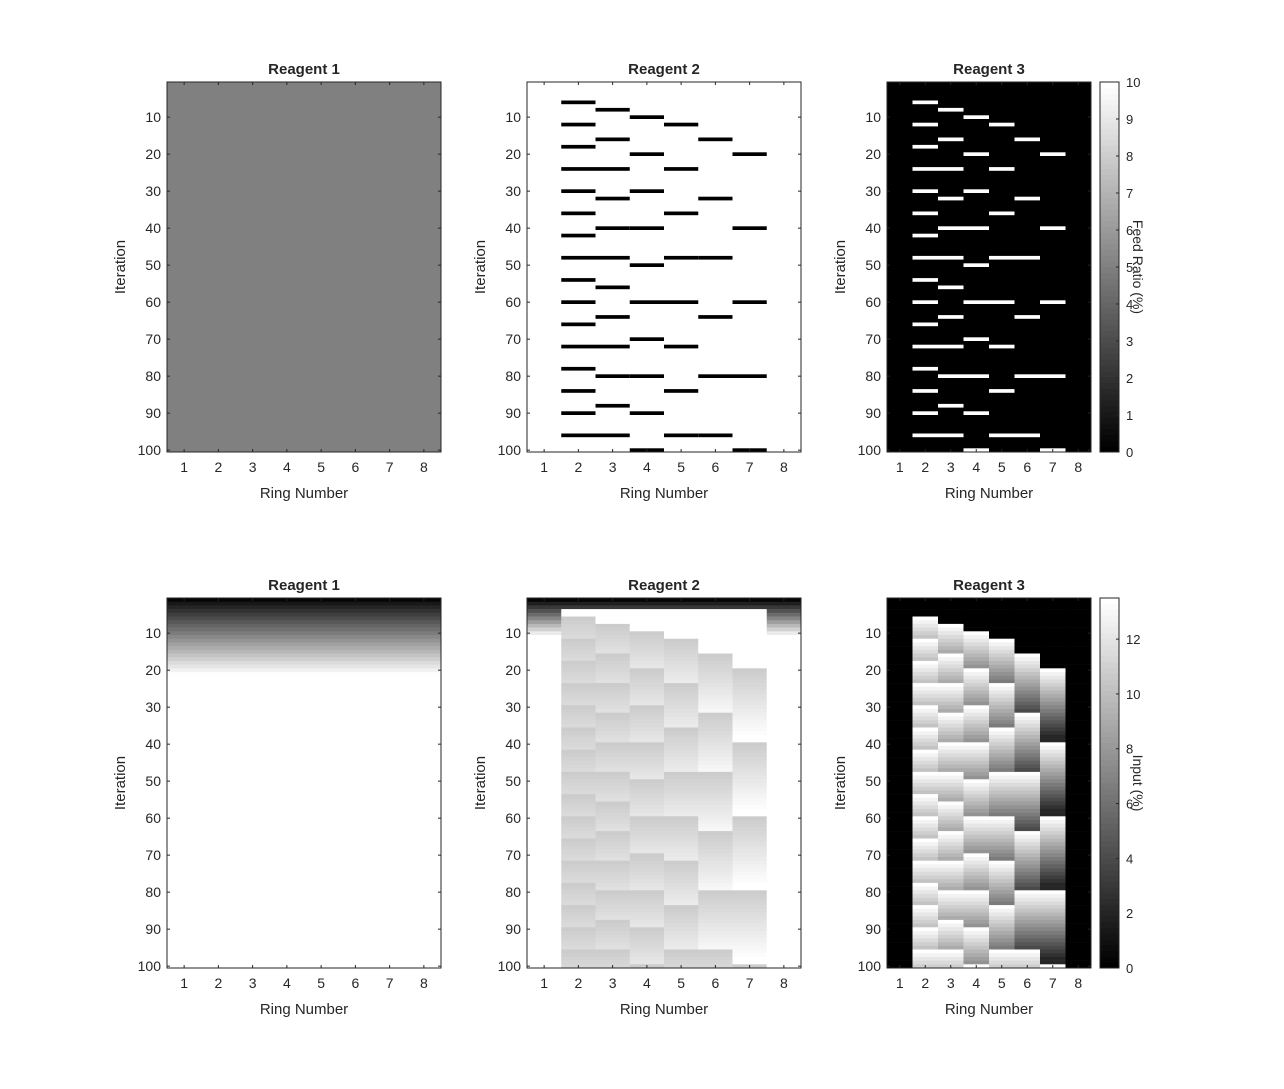 The height and width of the screenshot is (1089, 1284). What do you see at coordinates (989, 267) in the screenshot?
I see `heatmap-image` at bounding box center [989, 267].